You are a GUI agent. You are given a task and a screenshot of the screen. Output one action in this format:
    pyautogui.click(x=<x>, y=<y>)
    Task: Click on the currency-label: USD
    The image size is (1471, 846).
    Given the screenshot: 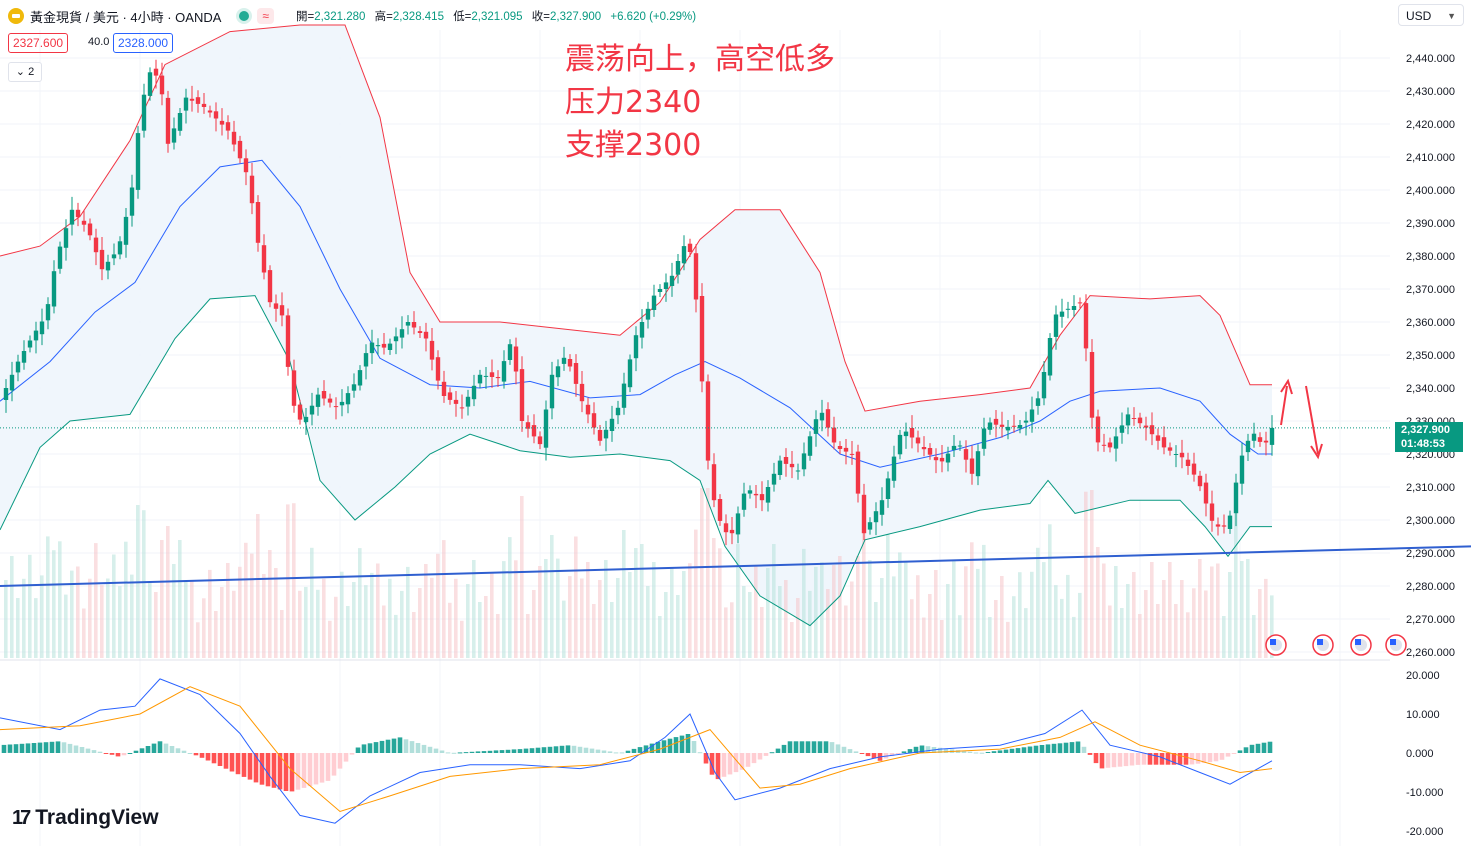 What is the action you would take?
    pyautogui.click(x=1419, y=16)
    